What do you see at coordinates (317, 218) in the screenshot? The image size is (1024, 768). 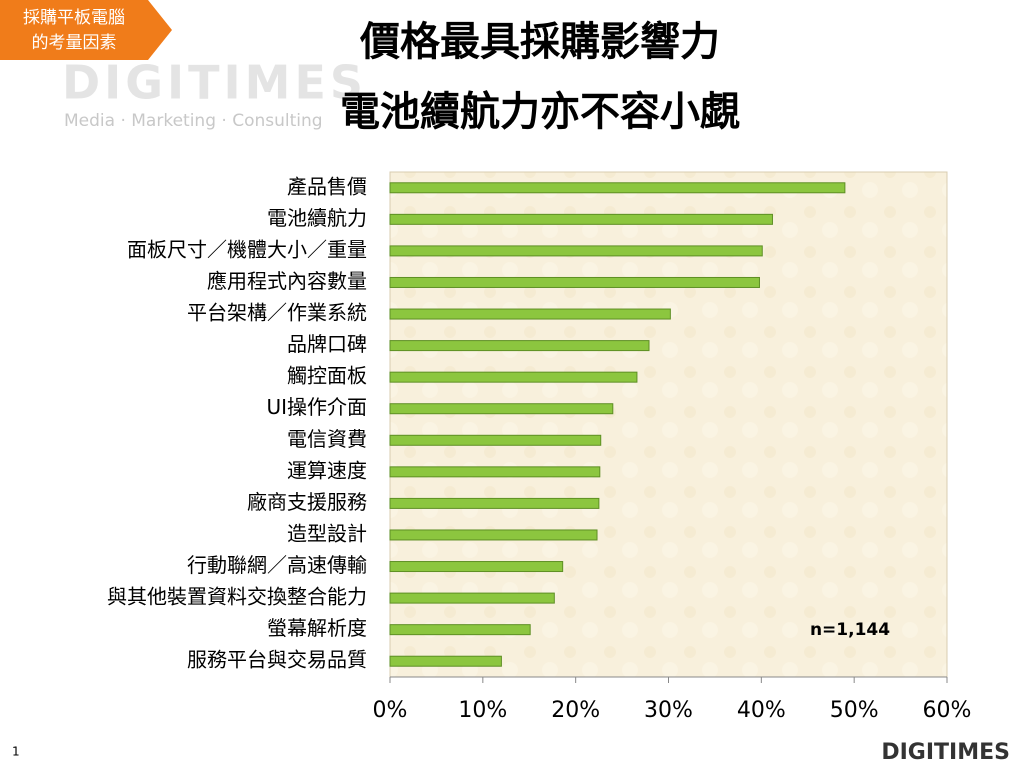 I see `y-tick-label: 電池續航力` at bounding box center [317, 218].